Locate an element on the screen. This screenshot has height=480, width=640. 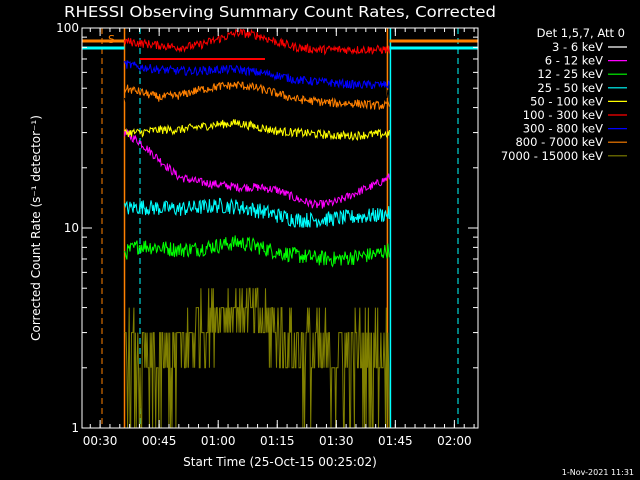
legend-label: 50 - 100 keV is located at coordinates (566, 101).